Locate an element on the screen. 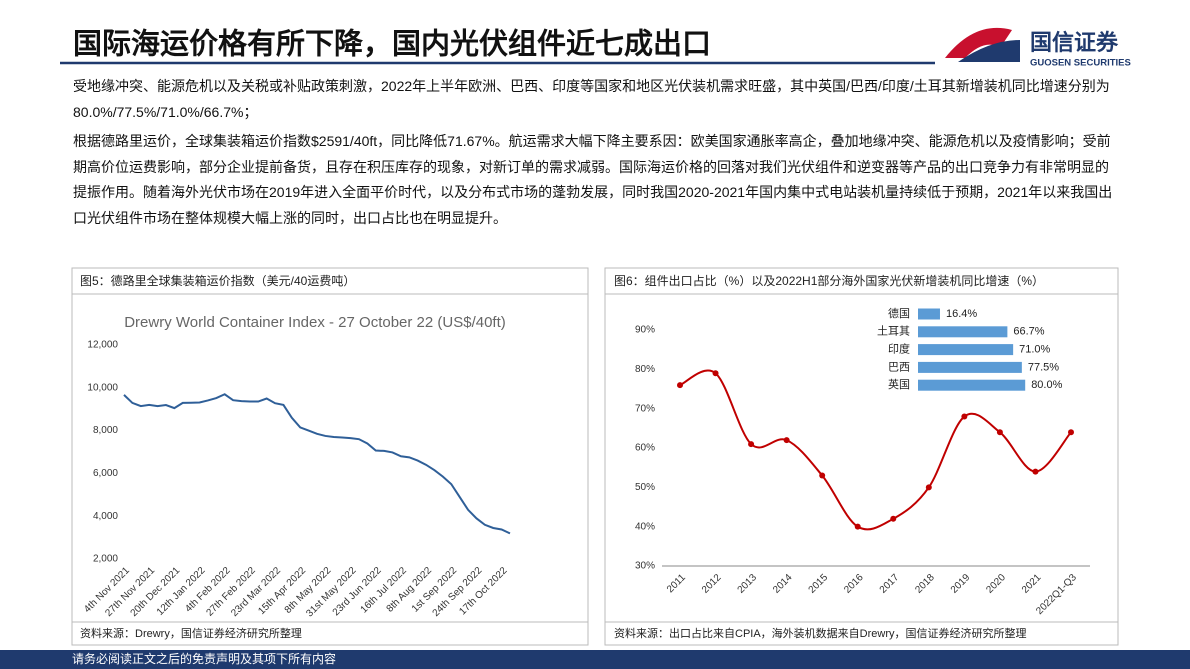 This screenshot has height=669, width=1190. y-tick-label: 4,000 is located at coordinates (105, 516).